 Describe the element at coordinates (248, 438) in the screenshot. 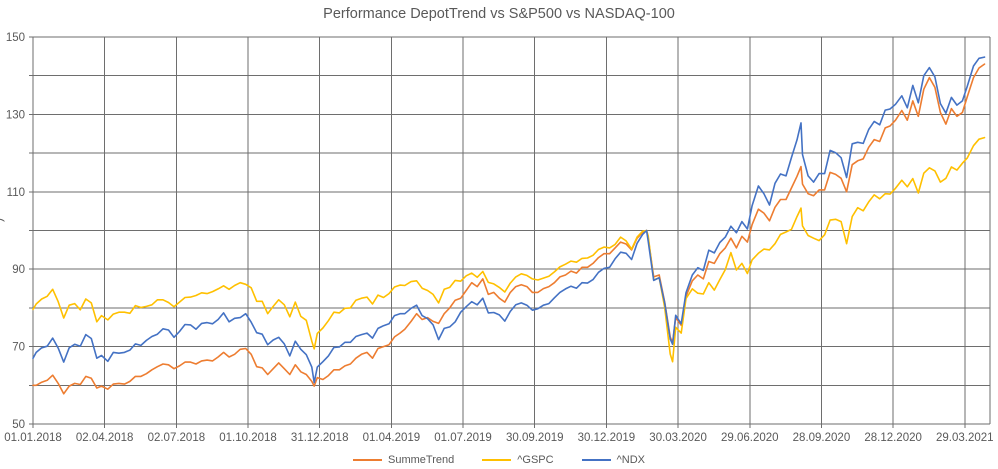

I see `x-tick-label: 01.10.2018` at that location.